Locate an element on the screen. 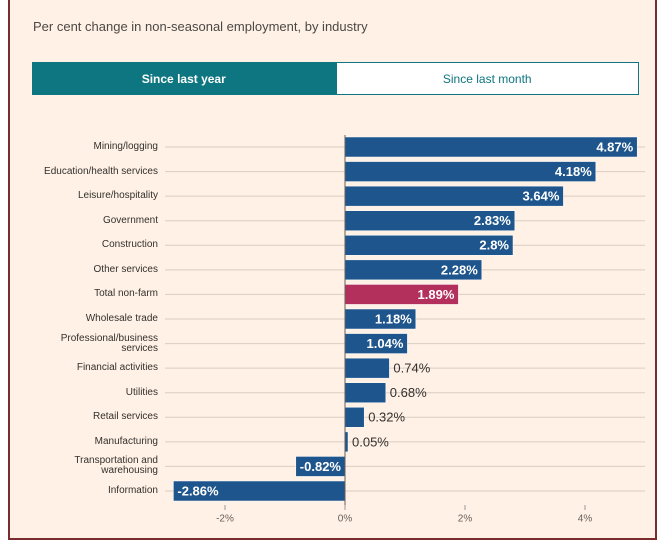 The height and width of the screenshot is (547, 671). tab-button: Since last year is located at coordinates (184, 78).